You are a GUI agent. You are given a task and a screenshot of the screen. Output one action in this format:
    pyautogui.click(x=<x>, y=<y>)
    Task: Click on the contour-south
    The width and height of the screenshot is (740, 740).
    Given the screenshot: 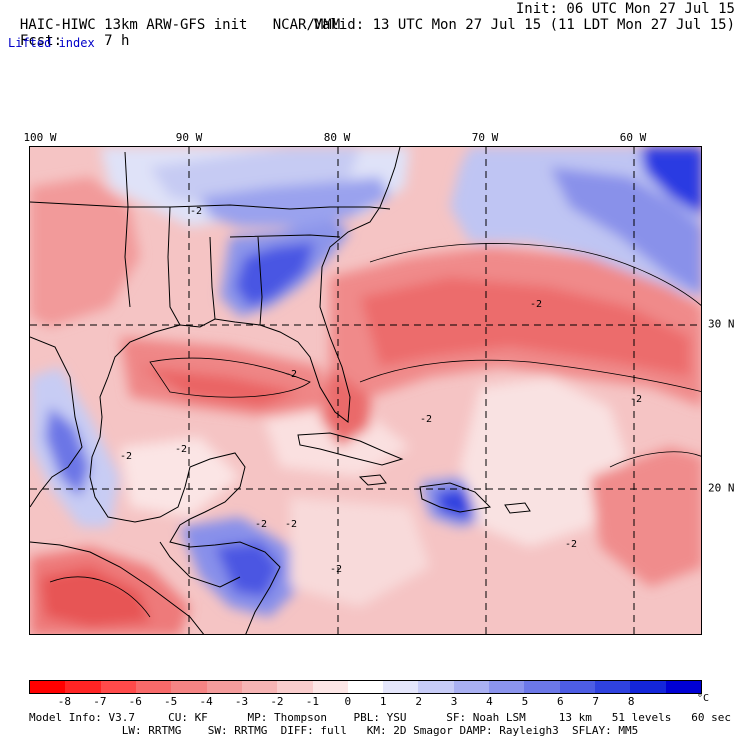 What is the action you would take?
    pyautogui.click(x=530, y=375)
    